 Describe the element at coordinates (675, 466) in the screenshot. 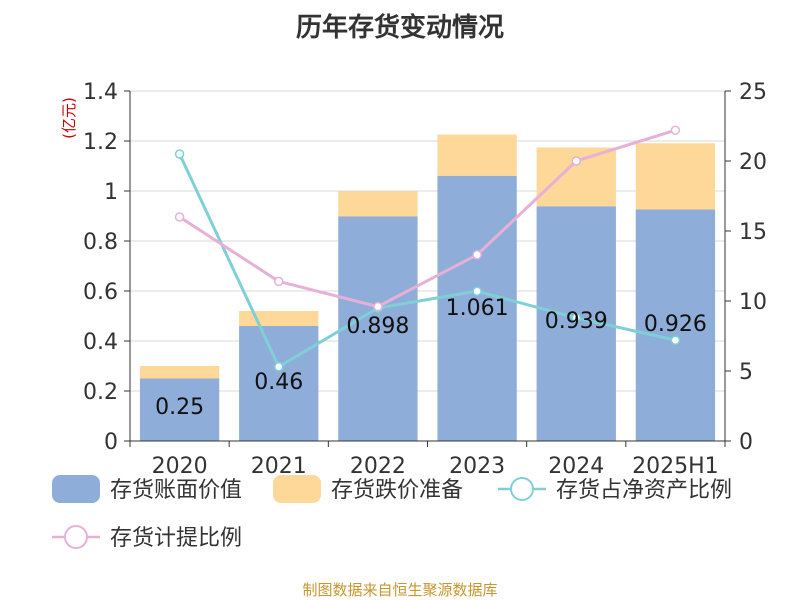

I see `x-tick-label: 2025H1` at that location.